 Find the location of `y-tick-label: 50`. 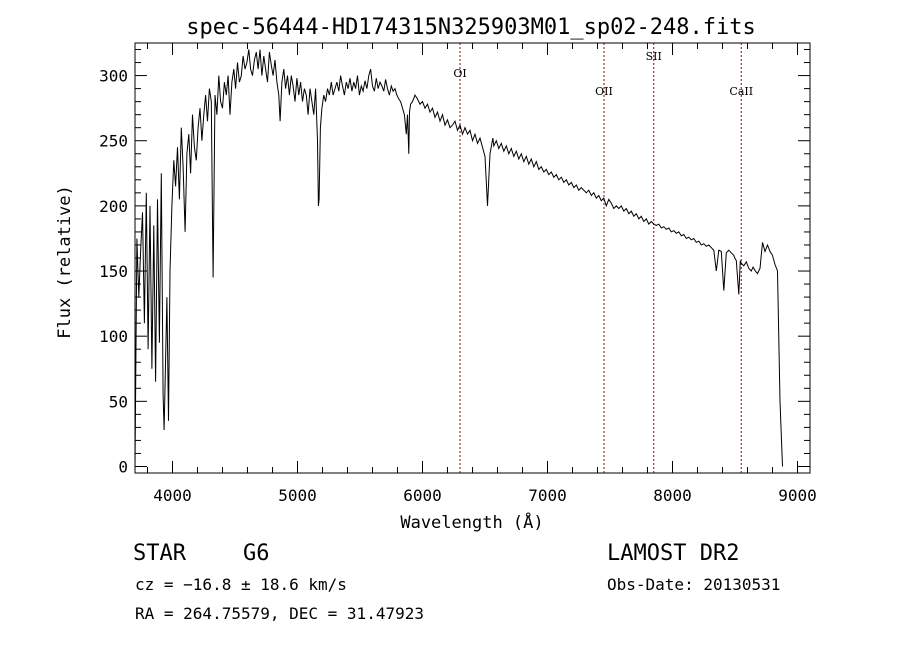

y-tick-label: 50 is located at coordinates (118, 401).